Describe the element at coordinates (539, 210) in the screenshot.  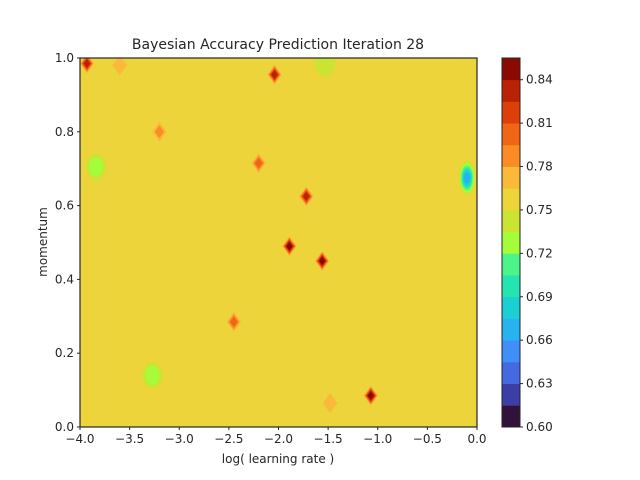
I see `colorbar-tick-label: 0.75` at that location.